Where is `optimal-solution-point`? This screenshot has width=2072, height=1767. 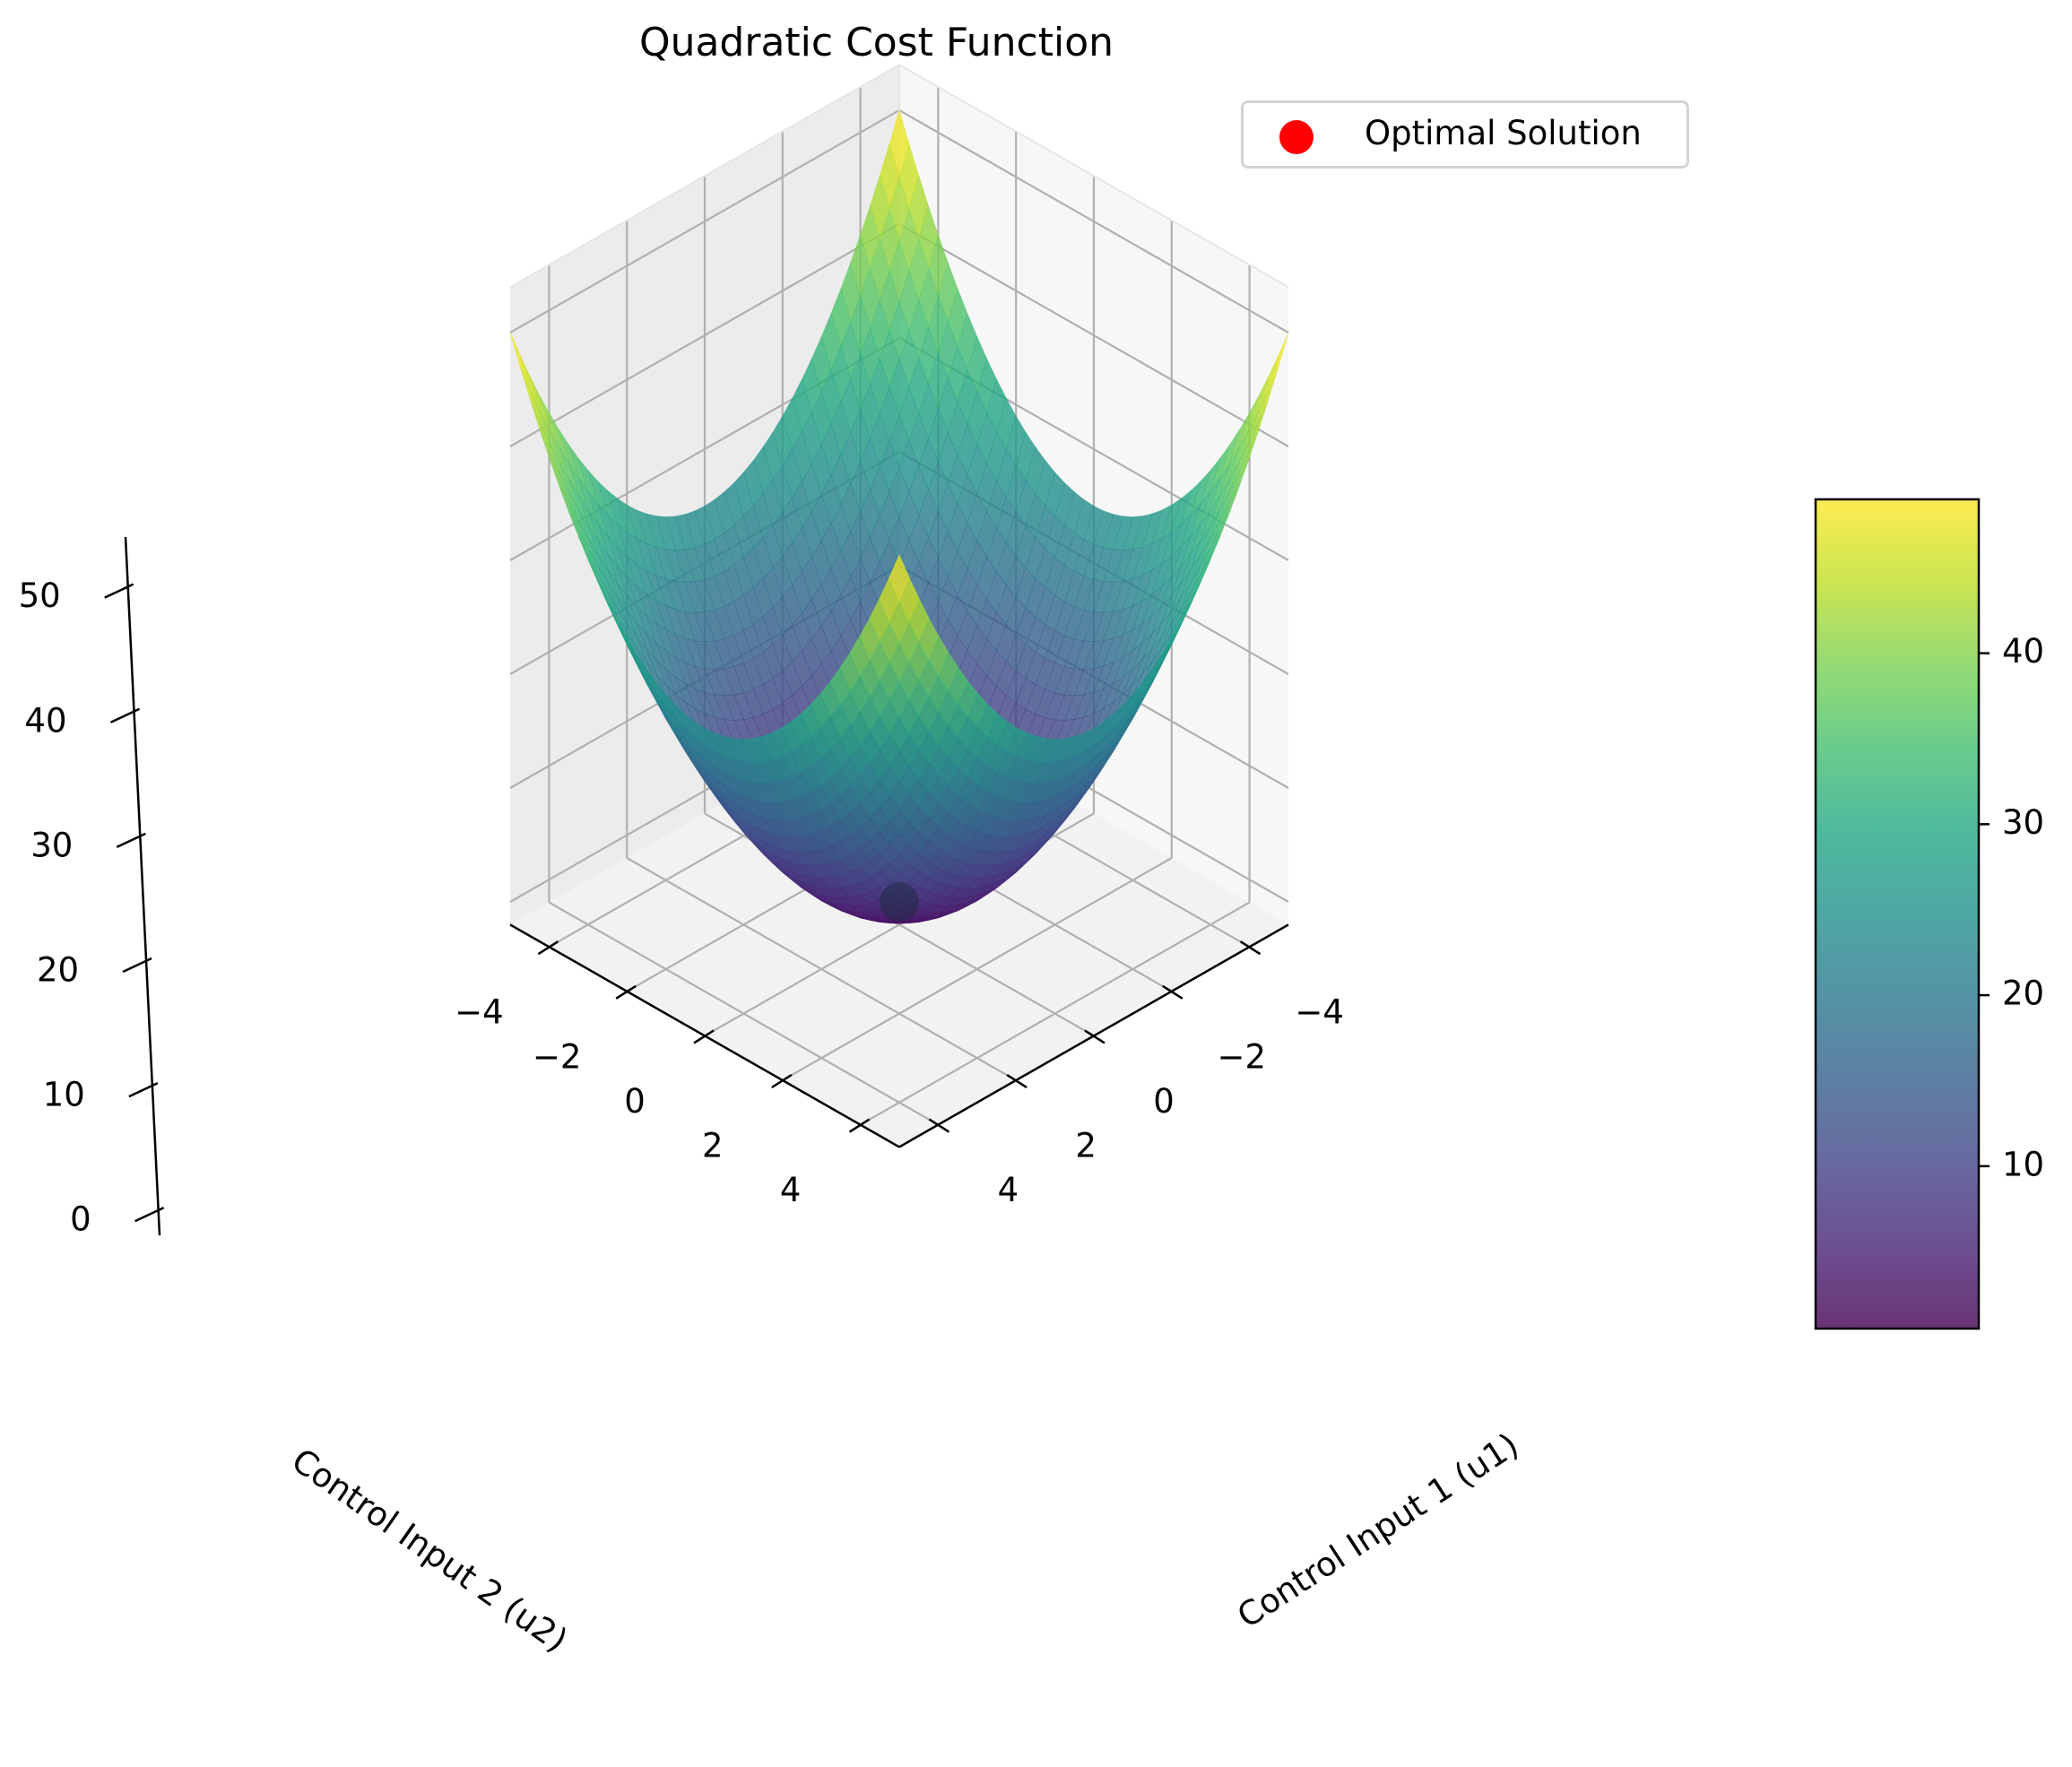 optimal-solution-point is located at coordinates (899, 902).